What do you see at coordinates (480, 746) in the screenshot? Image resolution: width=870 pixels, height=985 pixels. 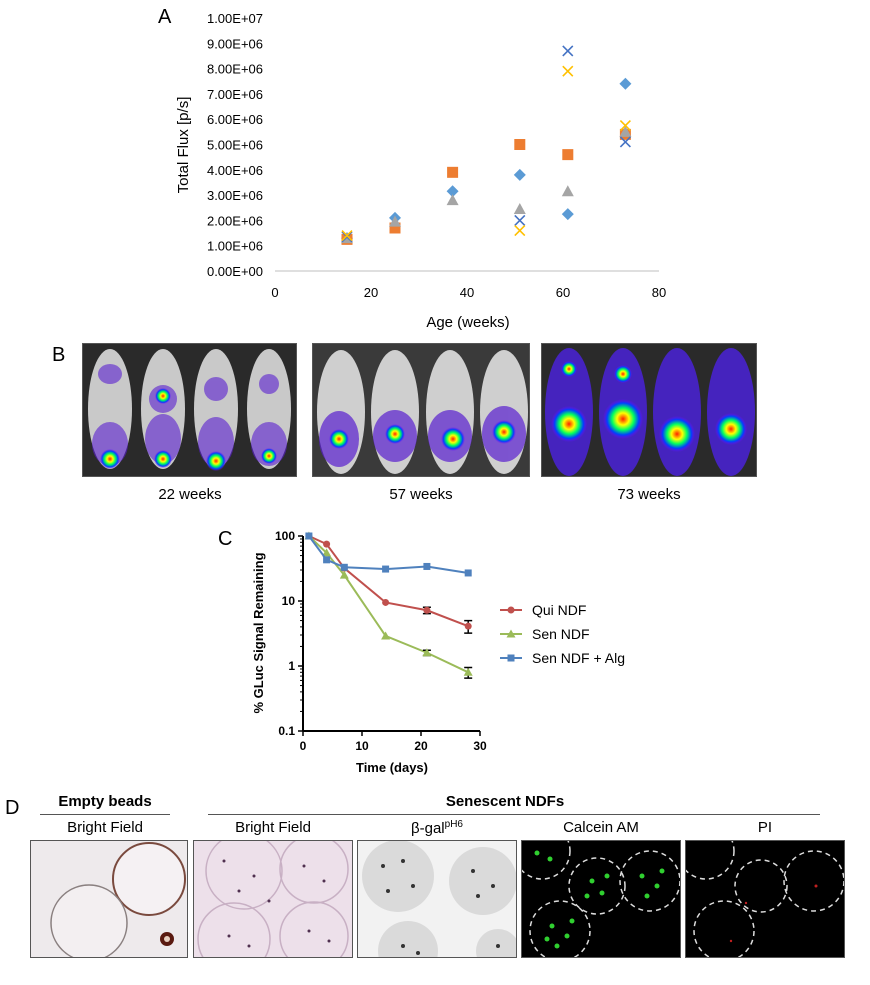 I see `x-tick-label: 30` at bounding box center [480, 746].